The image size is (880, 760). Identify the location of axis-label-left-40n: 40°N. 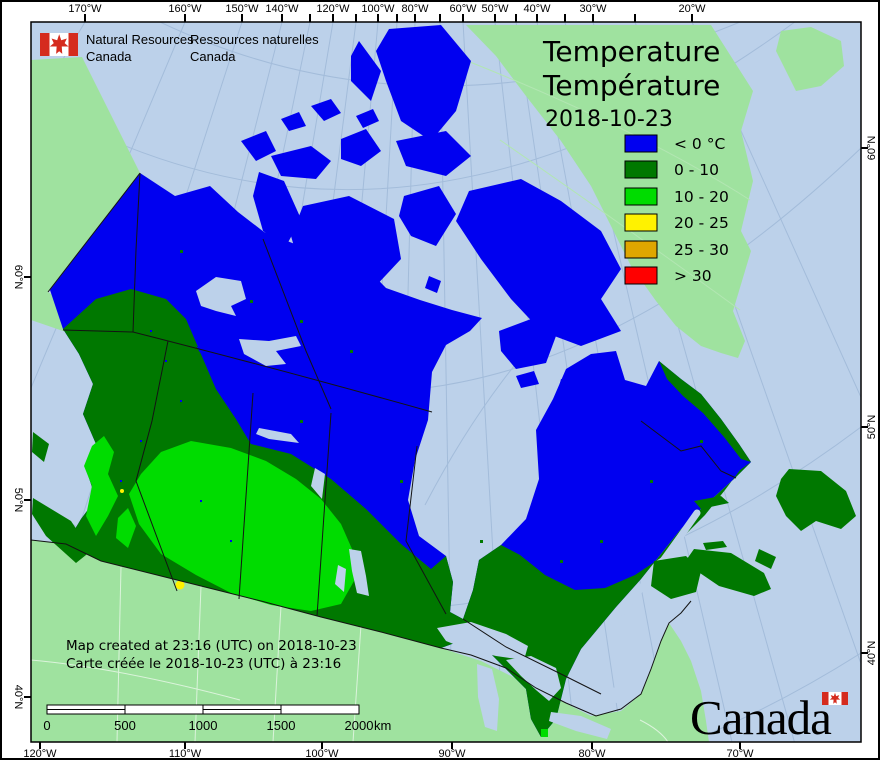
(18, 697).